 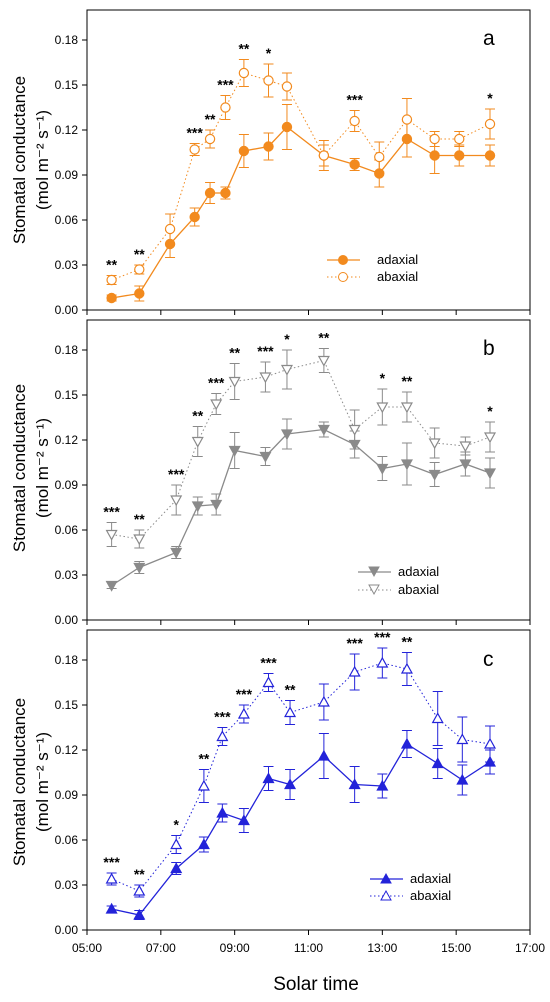 What do you see at coordinates (161, 948) in the screenshot?
I see `x-tick-label: 07:00` at bounding box center [161, 948].